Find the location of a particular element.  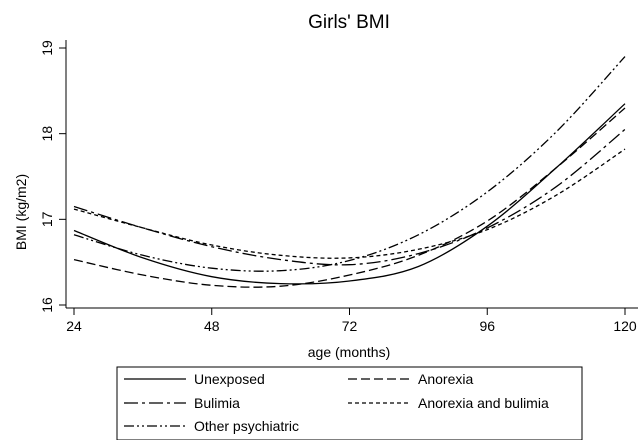

y-tick-label-19: 19 is located at coordinates (47, 48).